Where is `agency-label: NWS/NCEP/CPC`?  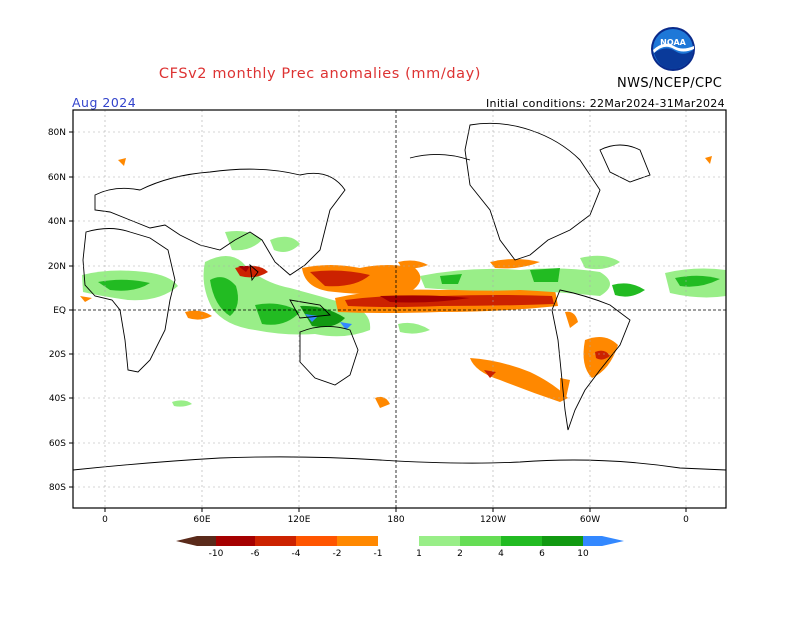
agency-label: NWS/NCEP/CPC is located at coordinates (670, 83).